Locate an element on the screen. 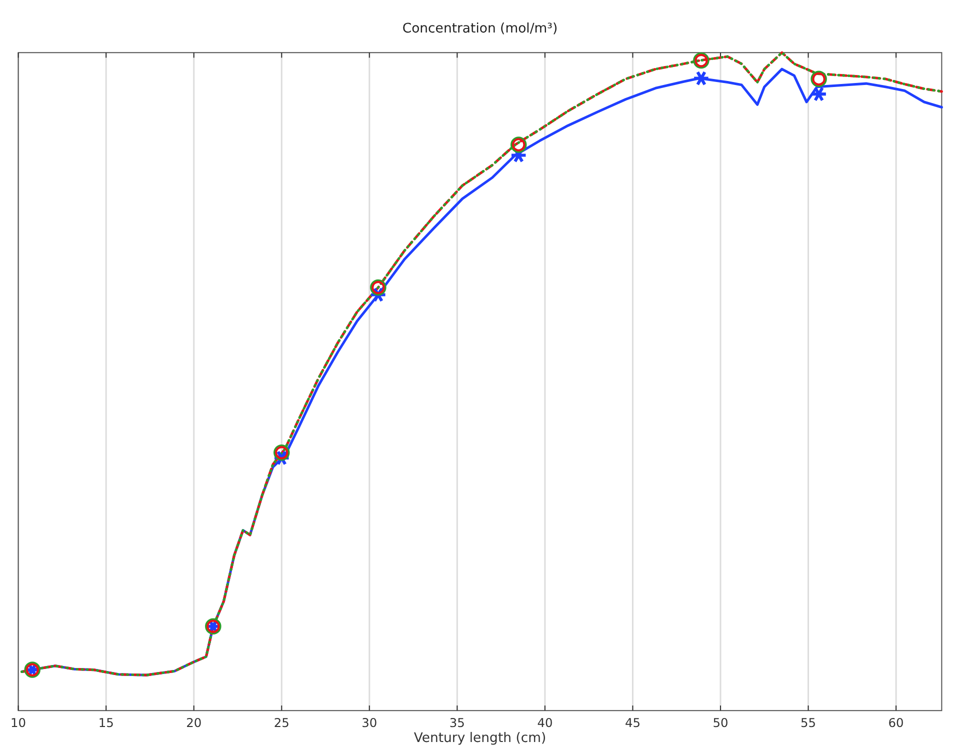 The width and height of the screenshot is (960, 750). x-tick-label: 15 is located at coordinates (106, 723).